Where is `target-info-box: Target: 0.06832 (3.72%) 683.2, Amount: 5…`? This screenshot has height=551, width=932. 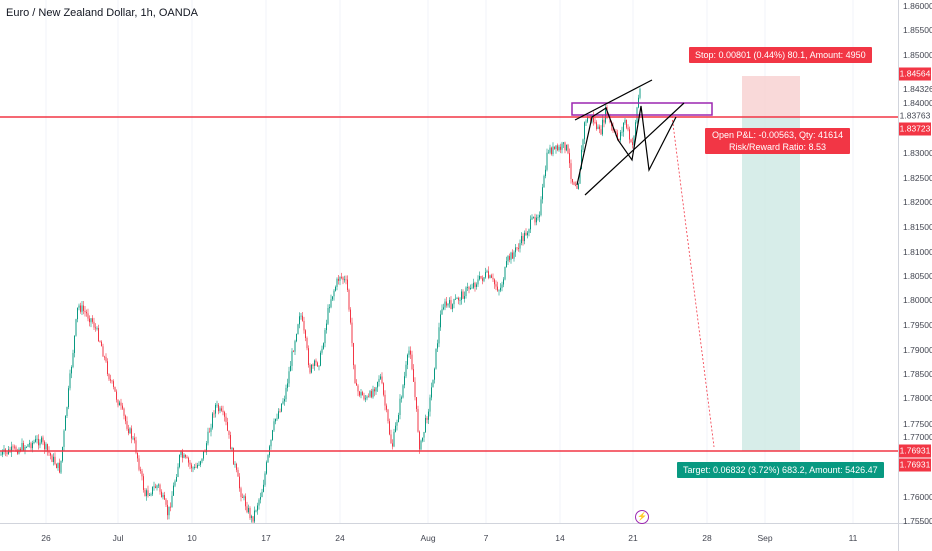 target-info-box: Target: 0.06832 (3.72%) 683.2, Amount: 5… is located at coordinates (780, 470).